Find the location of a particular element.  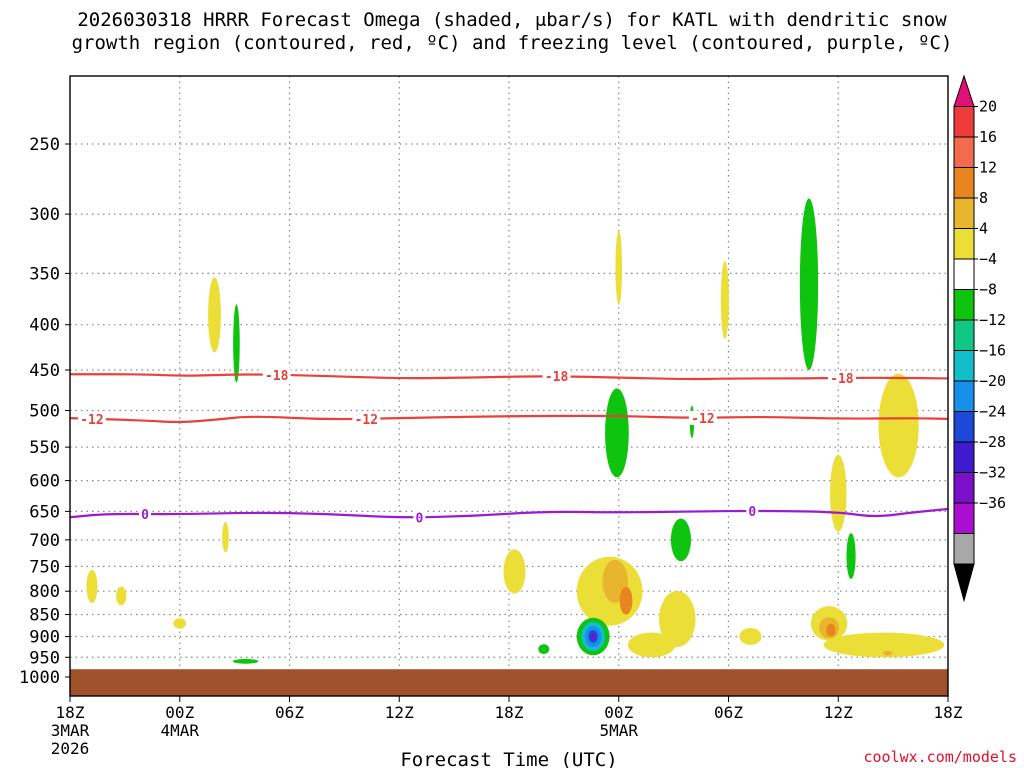

time-tick-date: 3MAR is located at coordinates (70, 730).